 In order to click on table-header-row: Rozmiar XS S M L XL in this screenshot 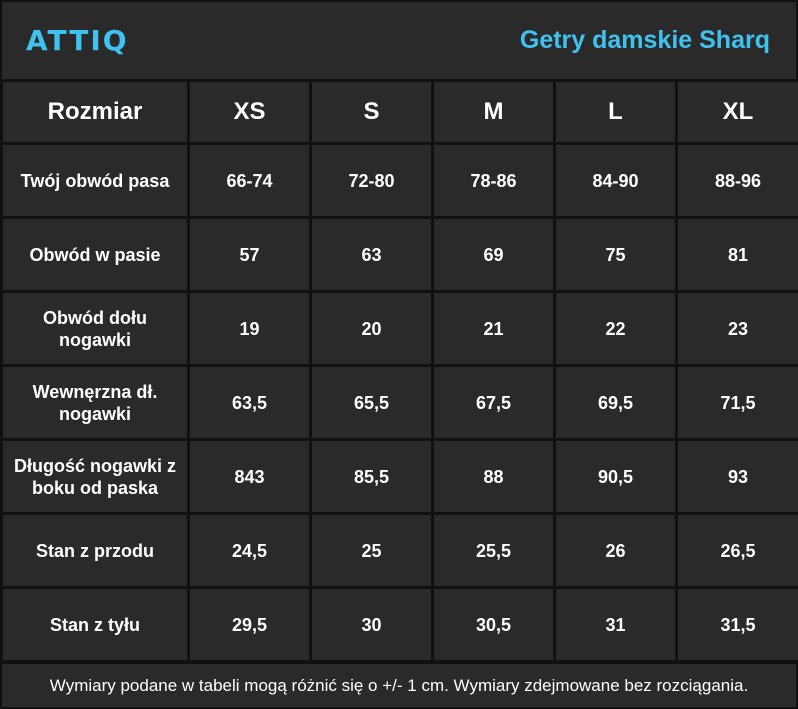, I will do `click(399, 112)`.